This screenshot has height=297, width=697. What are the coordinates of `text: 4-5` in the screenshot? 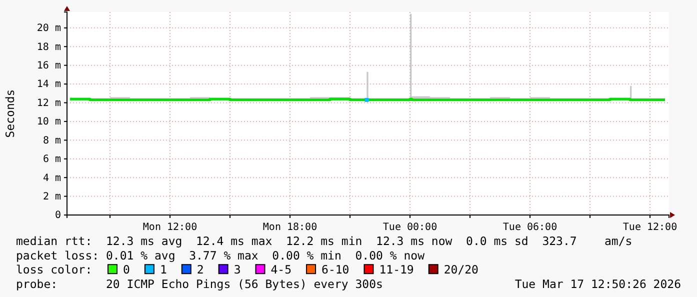 It's located at (281, 269).